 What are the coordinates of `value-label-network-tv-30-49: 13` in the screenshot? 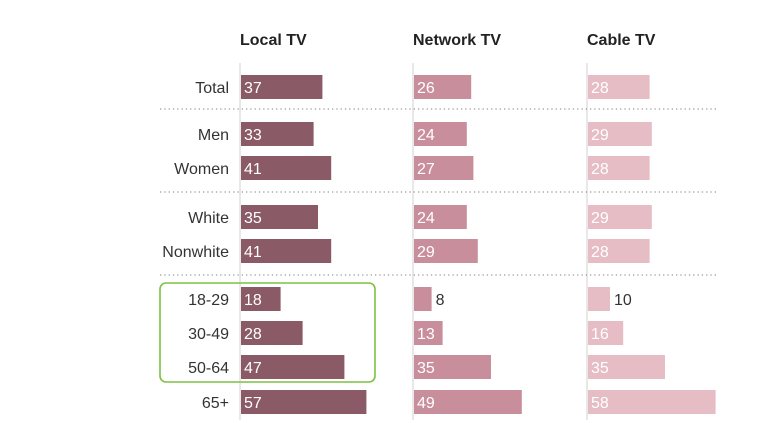 It's located at (426, 334).